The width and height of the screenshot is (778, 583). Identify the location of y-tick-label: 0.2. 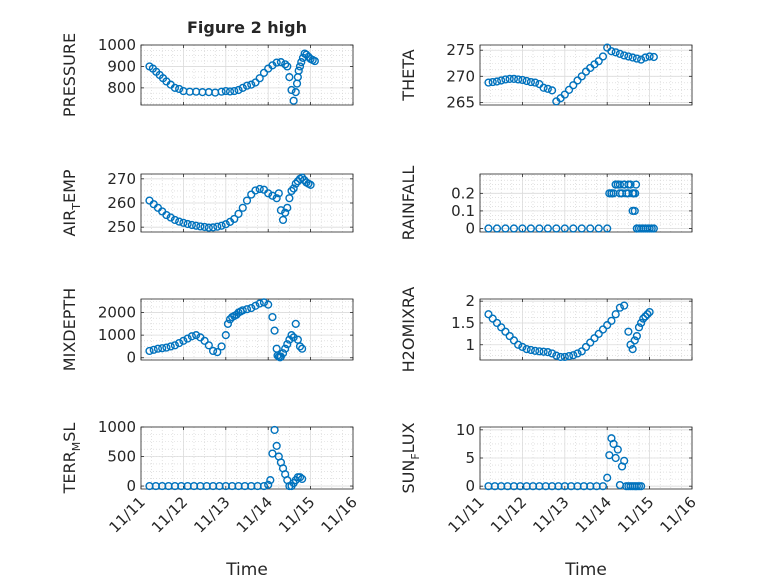
(463, 193).